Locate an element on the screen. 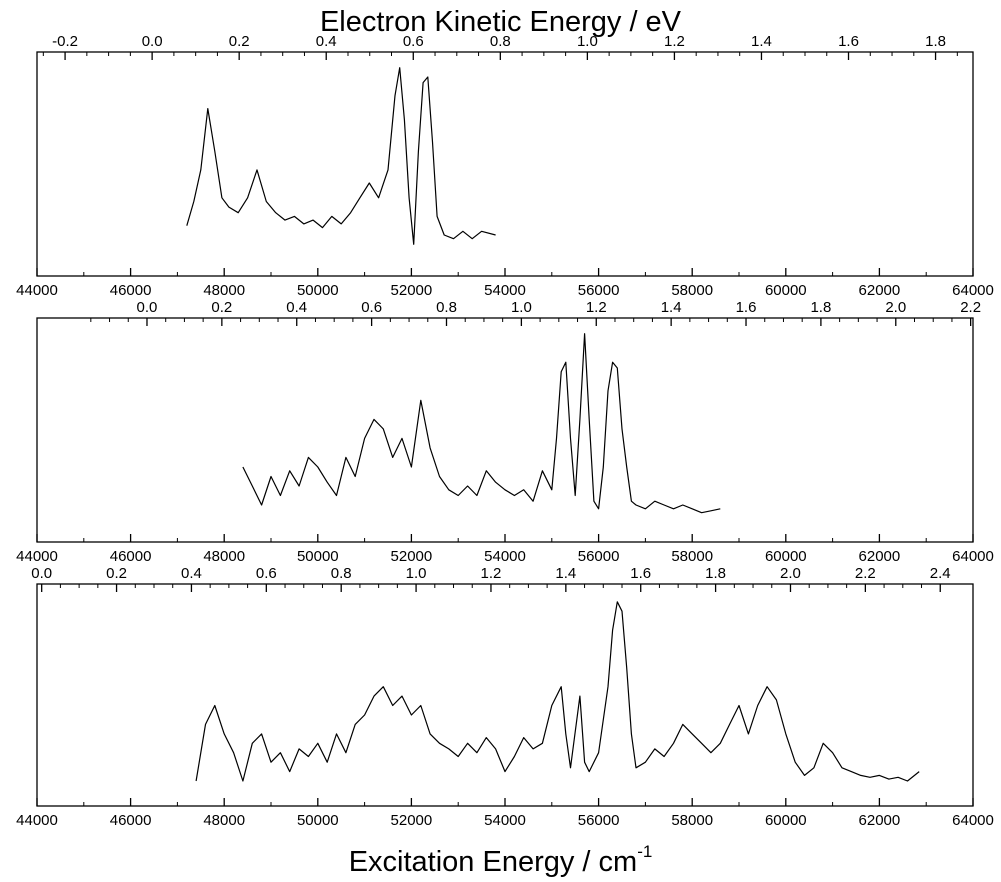 The image size is (1001, 882). bottom-axis-title: Excitation Energy / cm-1 is located at coordinates (500, 860).